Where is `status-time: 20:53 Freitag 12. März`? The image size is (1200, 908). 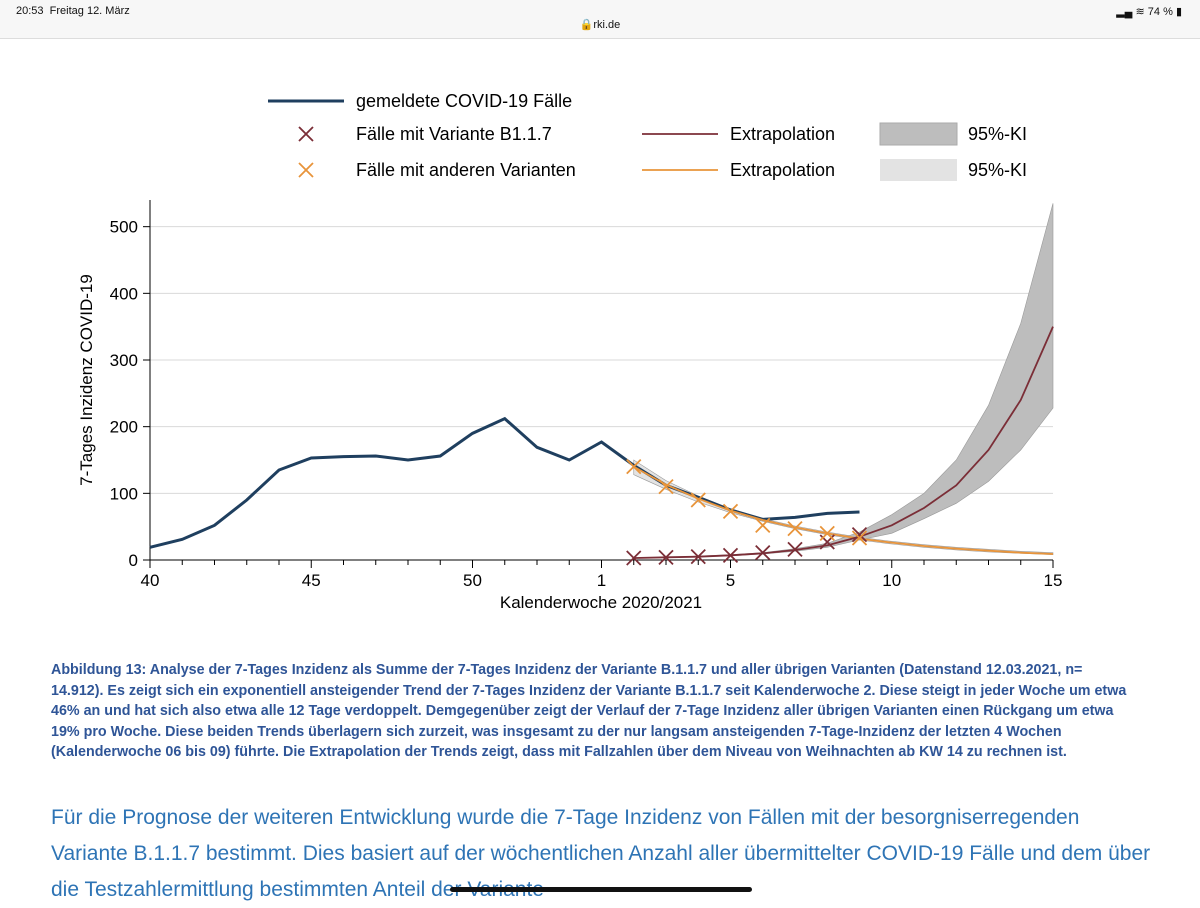
status-time: 20:53 Freitag 12. März is located at coordinates (73, 11).